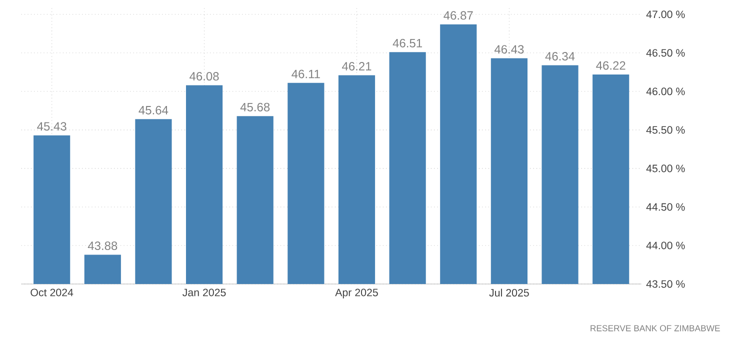 The image size is (730, 340). I want to click on y-tick-label: 44.00 %, so click(665, 246).